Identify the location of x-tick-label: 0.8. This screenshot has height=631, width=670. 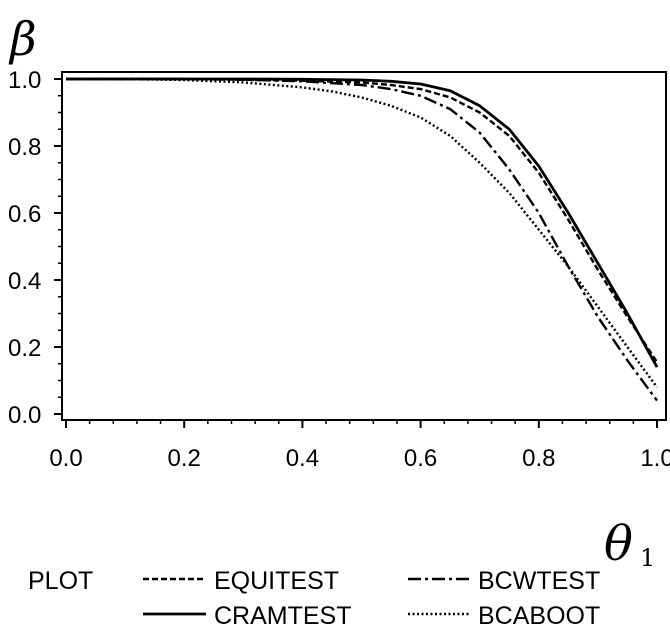
(538, 458).